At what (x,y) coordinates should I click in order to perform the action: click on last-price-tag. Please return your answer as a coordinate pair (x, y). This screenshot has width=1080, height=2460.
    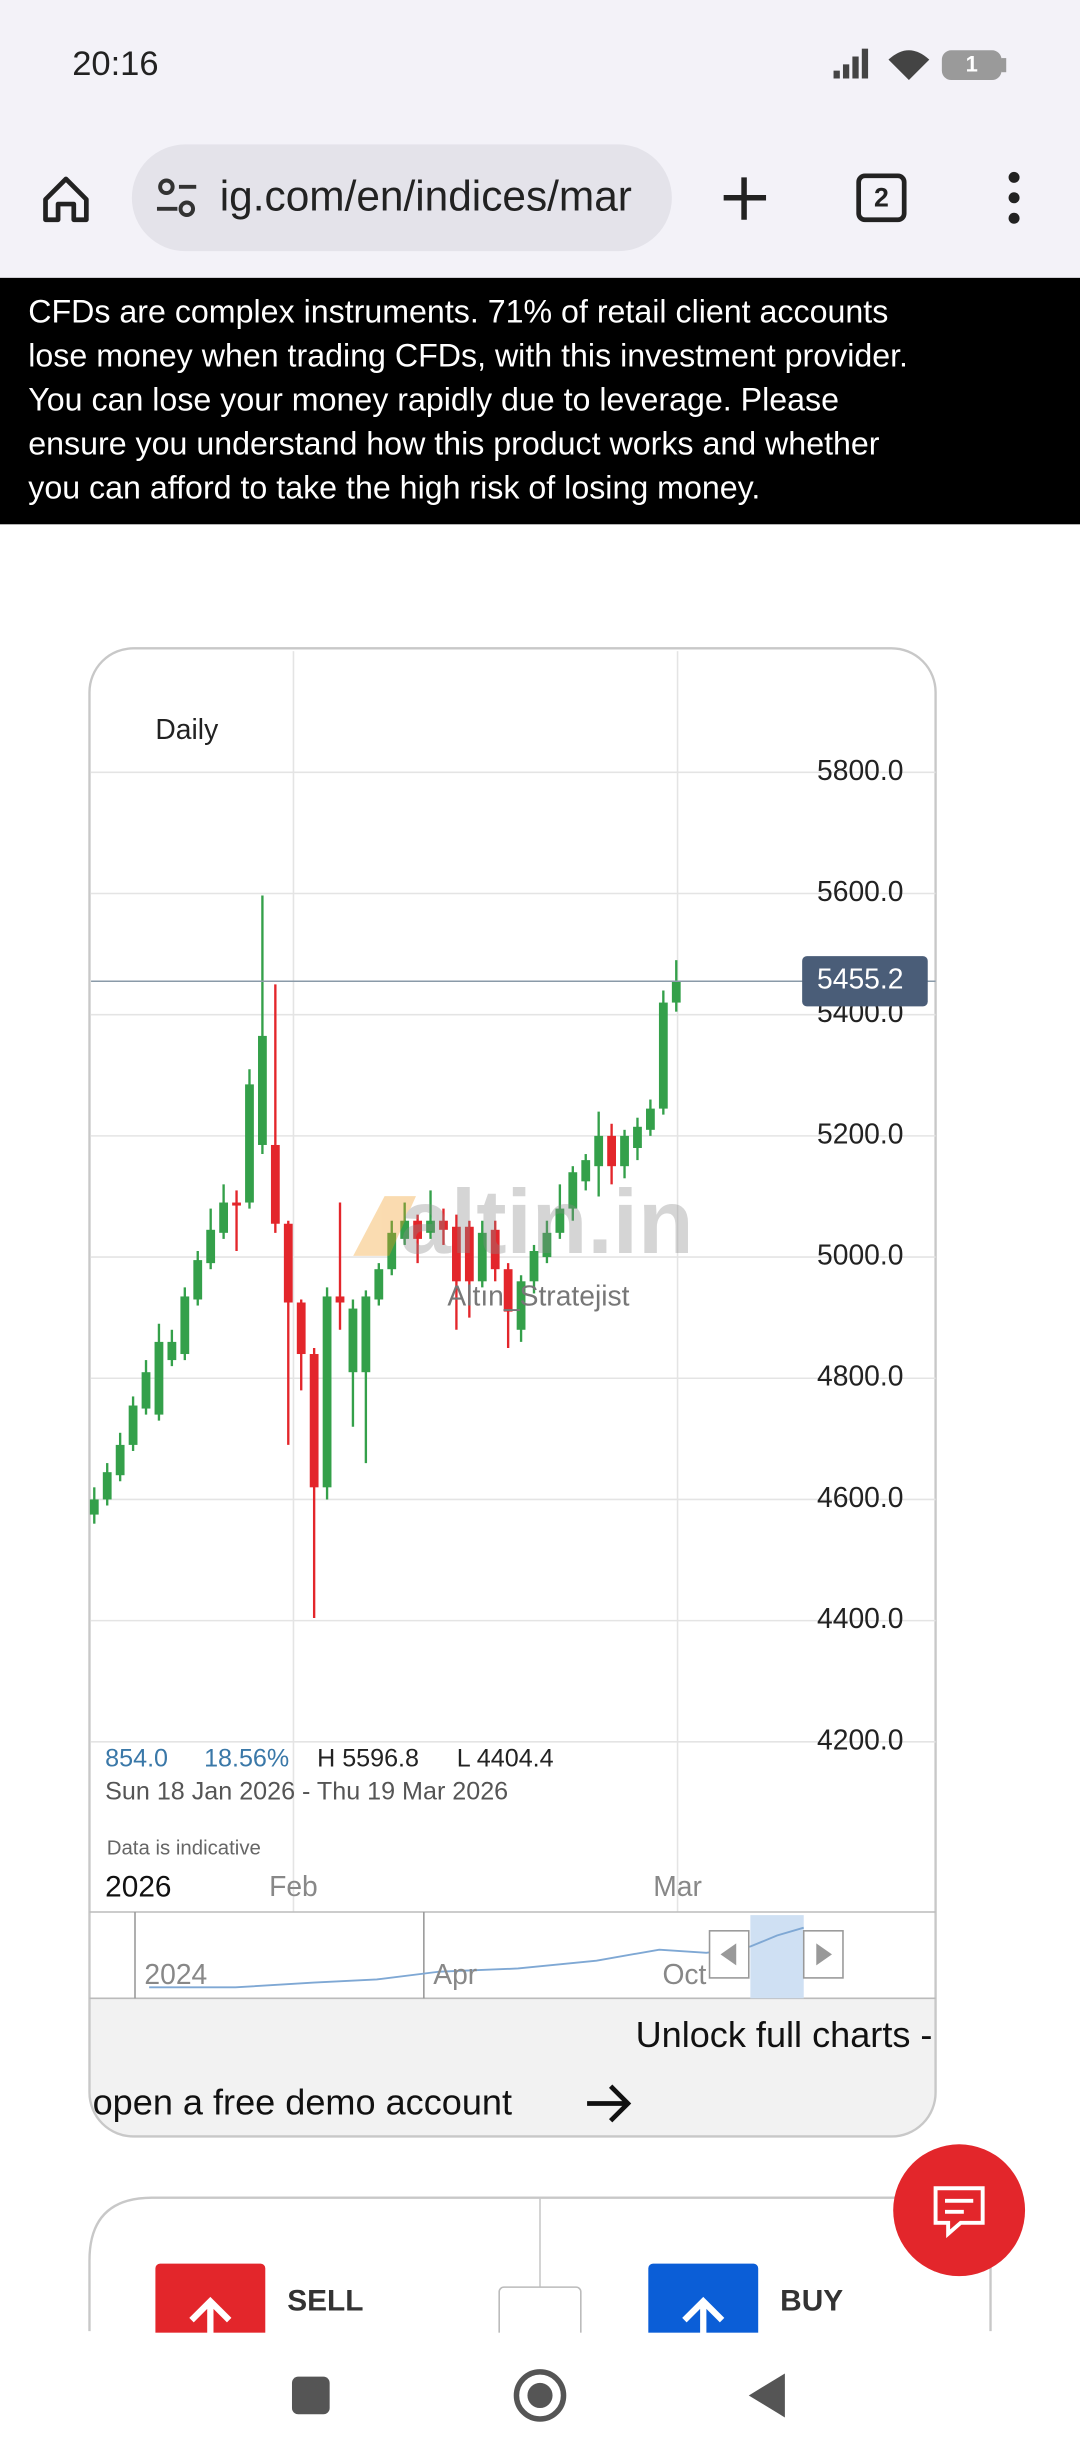
    Looking at the image, I should click on (865, 981).